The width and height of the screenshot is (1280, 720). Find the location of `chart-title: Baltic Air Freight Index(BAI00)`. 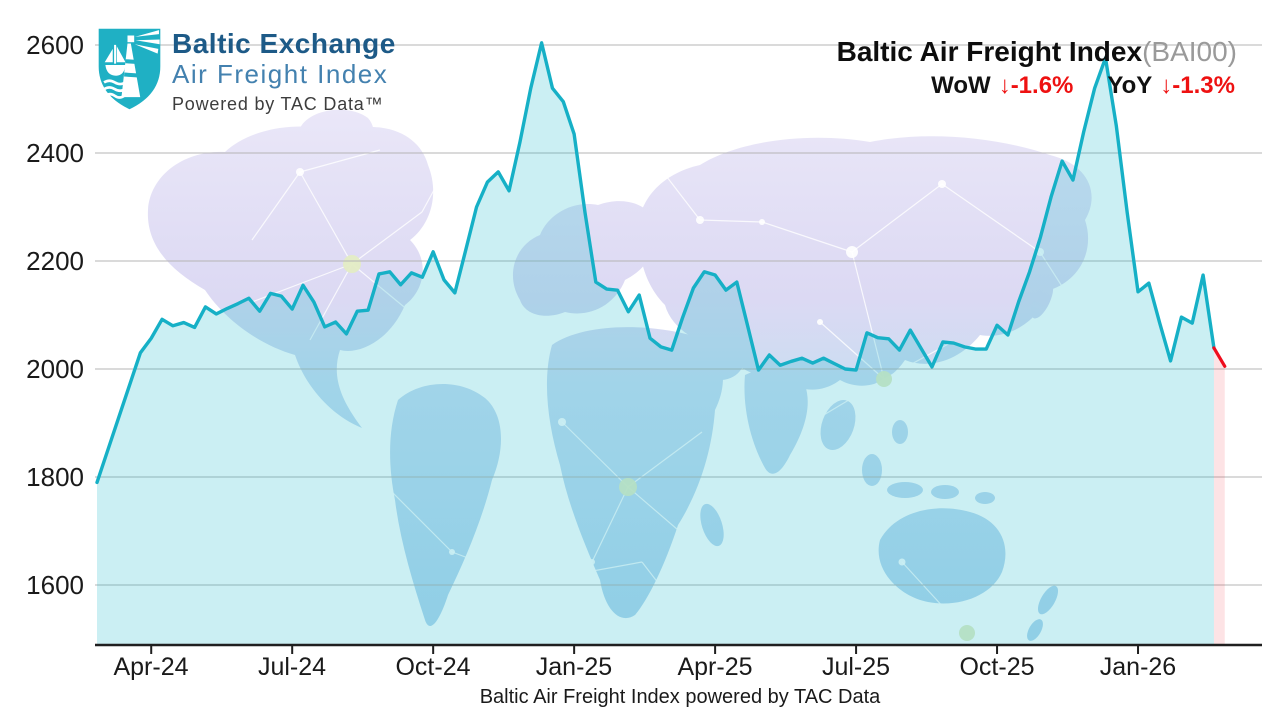

chart-title: Baltic Air Freight Index(BAI00) is located at coordinates (1037, 52).